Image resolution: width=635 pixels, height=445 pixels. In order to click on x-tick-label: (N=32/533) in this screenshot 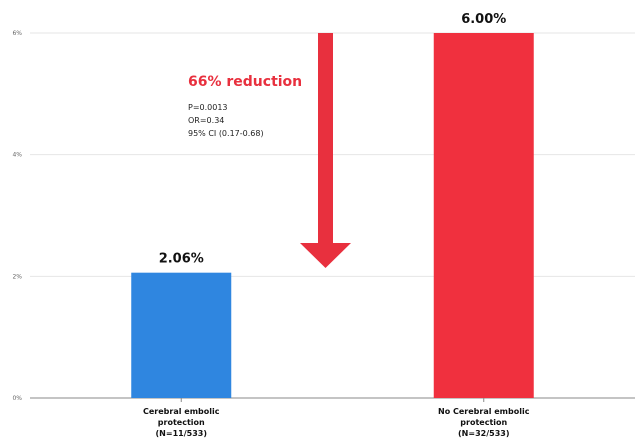, I will do `click(483, 433)`.